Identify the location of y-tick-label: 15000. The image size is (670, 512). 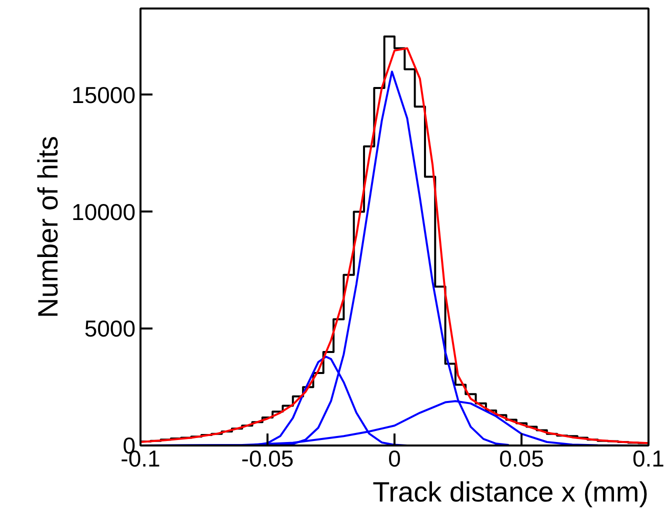
(104, 95).